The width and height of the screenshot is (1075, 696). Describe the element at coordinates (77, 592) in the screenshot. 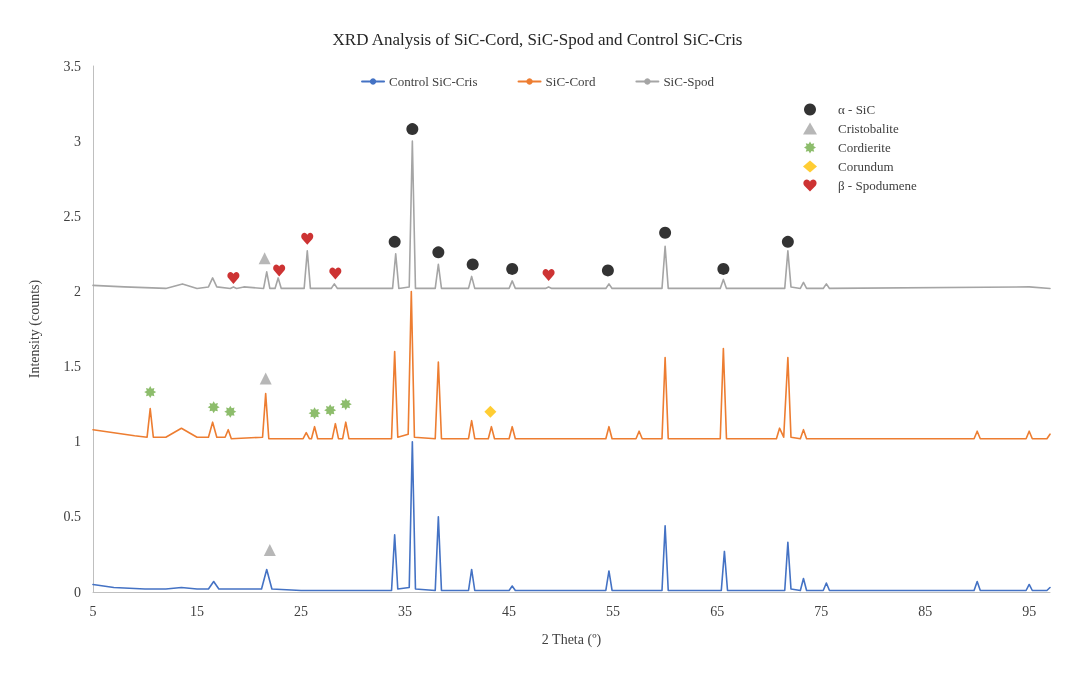

I see `y-tick-label: 0` at that location.